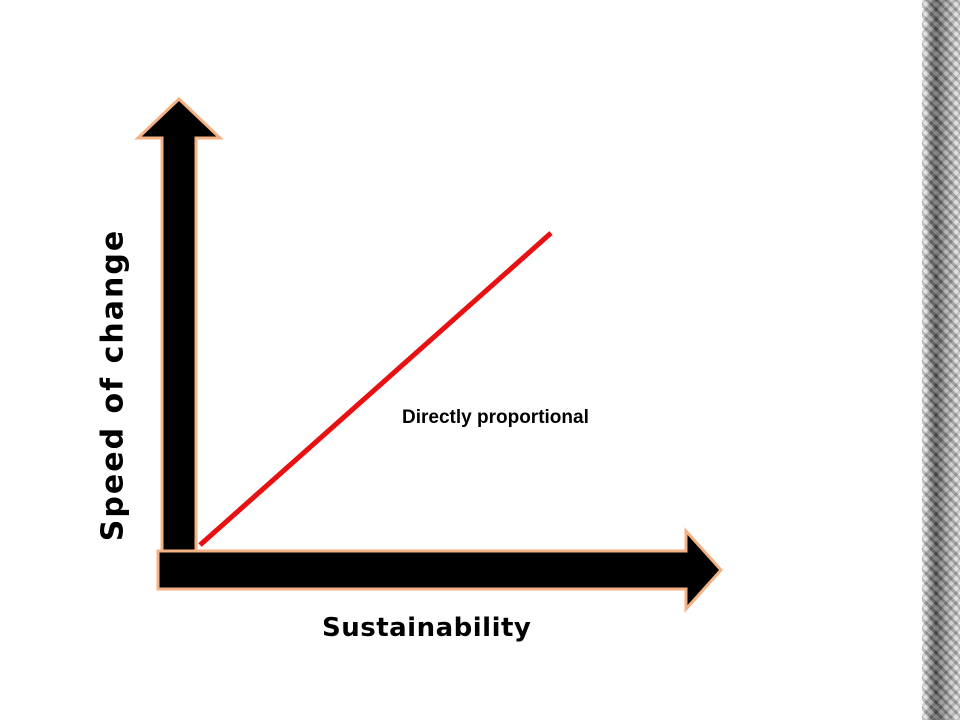  What do you see at coordinates (941, 360) in the screenshot?
I see `decorative-edge-band` at bounding box center [941, 360].